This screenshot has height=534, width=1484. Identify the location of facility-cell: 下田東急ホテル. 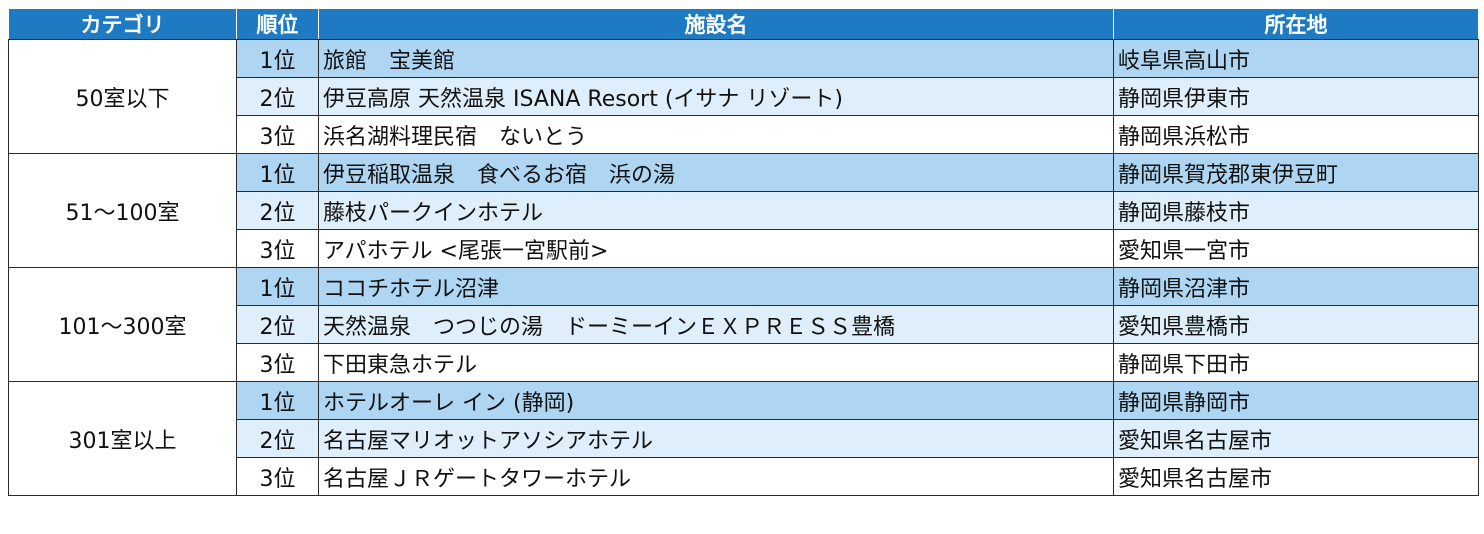
(716, 362).